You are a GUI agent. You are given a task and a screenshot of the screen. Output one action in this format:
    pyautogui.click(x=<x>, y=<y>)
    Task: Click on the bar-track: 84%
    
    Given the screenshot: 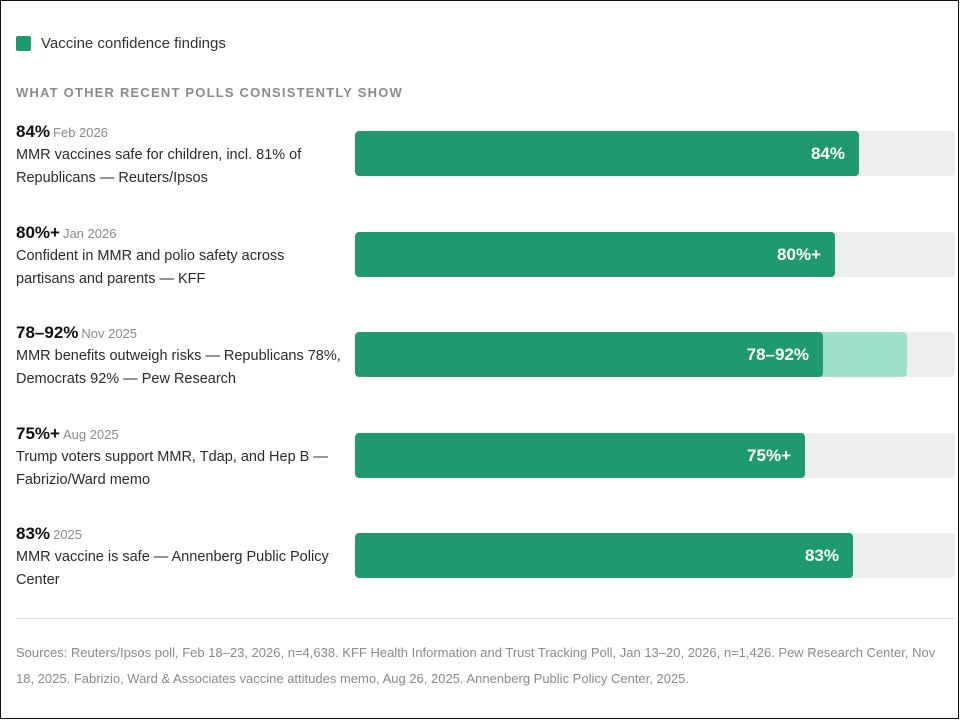 What is the action you would take?
    pyautogui.click(x=655, y=153)
    